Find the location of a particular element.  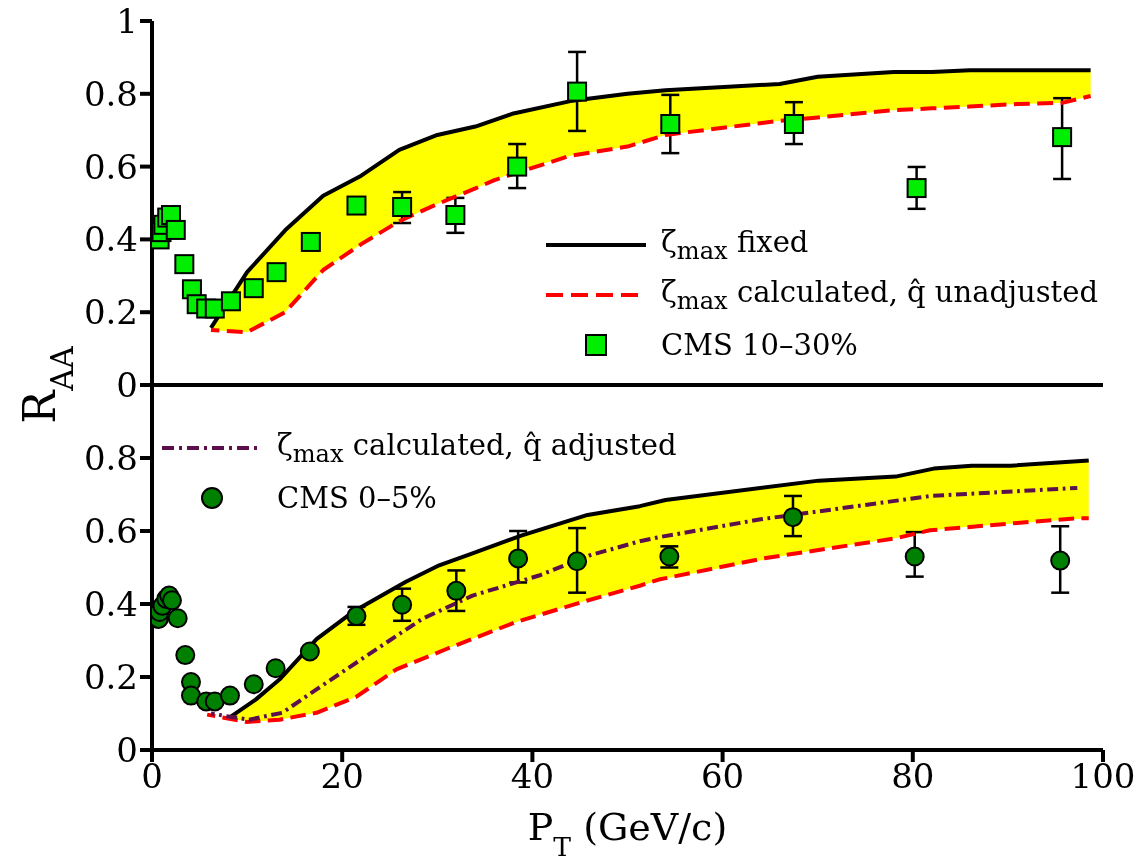

x-tick-label: 0 is located at coordinates (152, 776).